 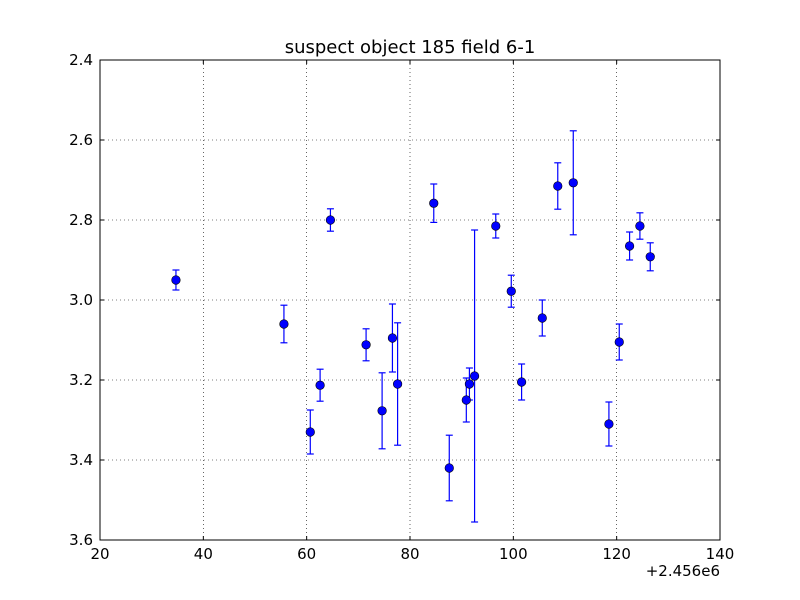 What do you see at coordinates (203, 554) in the screenshot?
I see `x-tick-label: 40` at bounding box center [203, 554].